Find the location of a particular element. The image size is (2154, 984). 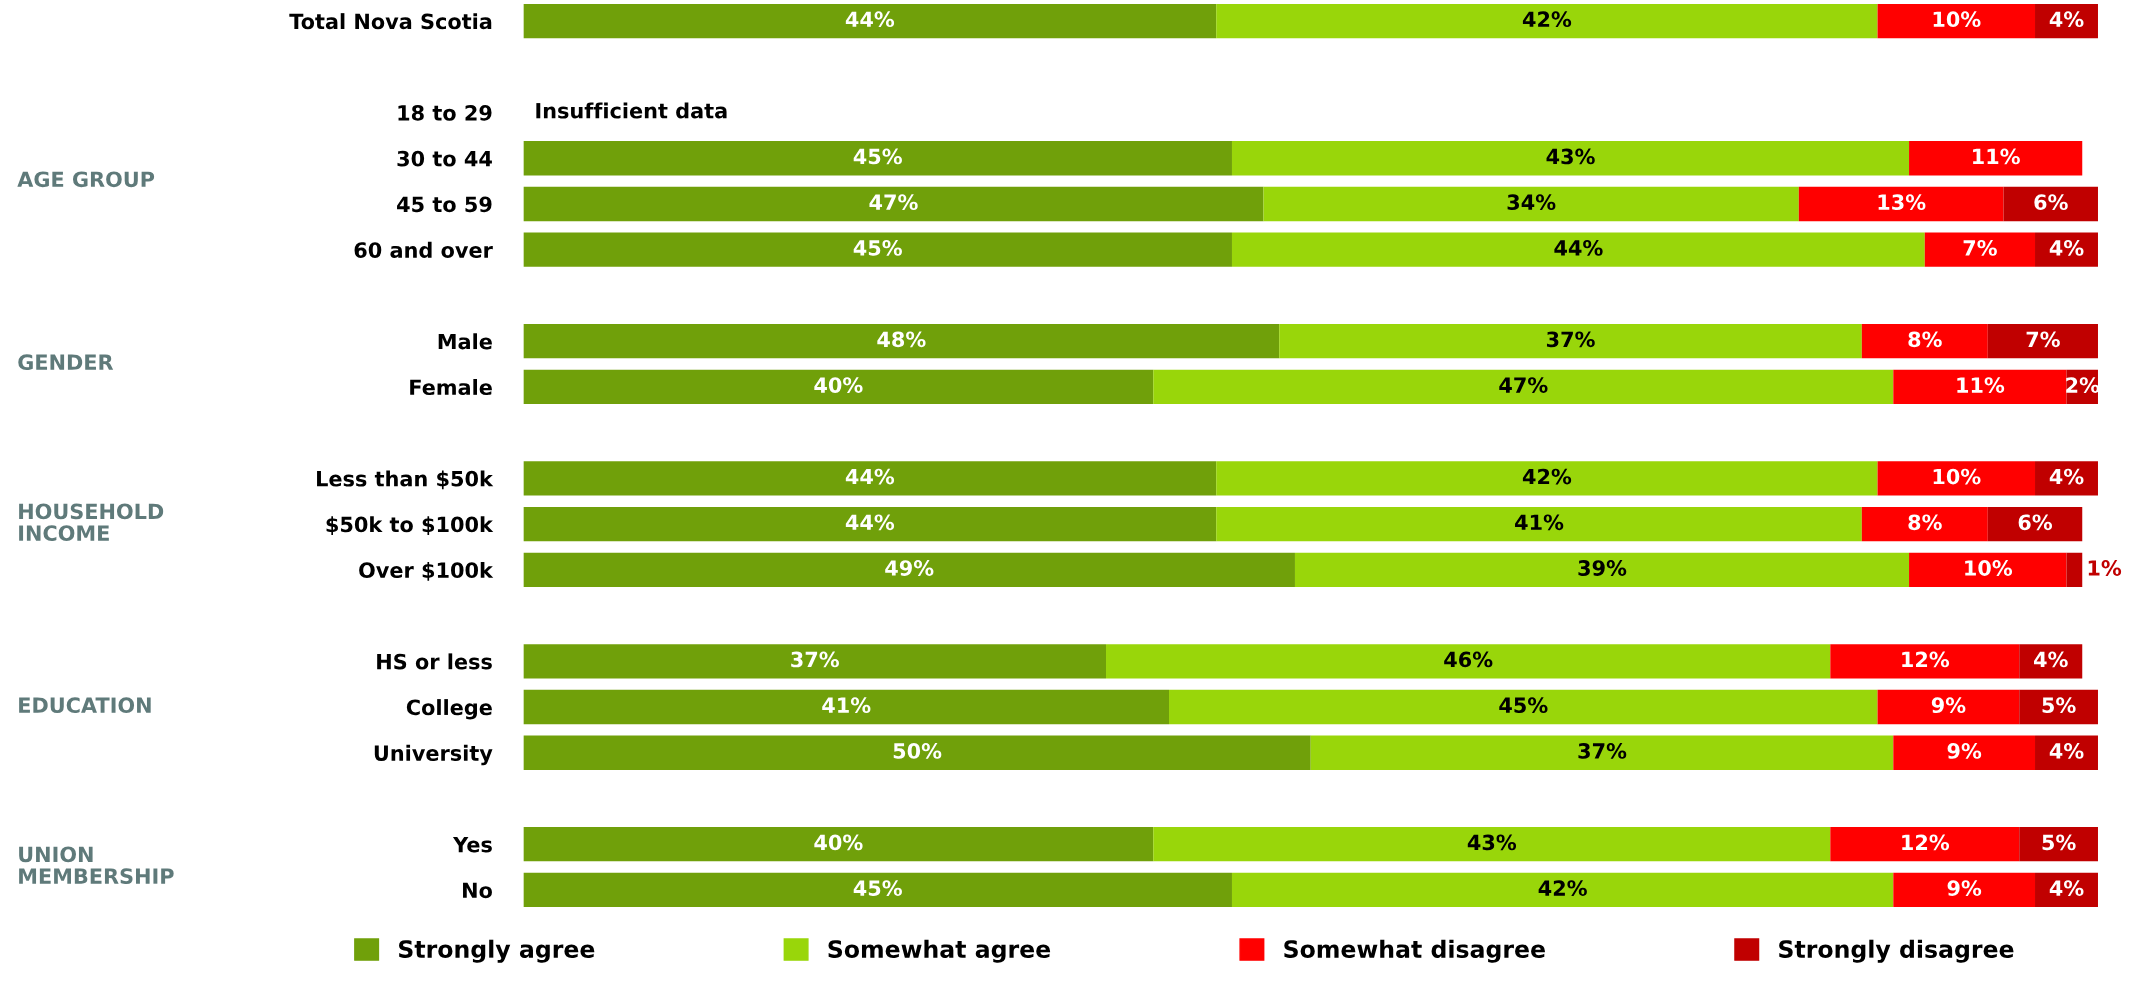

data-label: 41% is located at coordinates (1539, 522).